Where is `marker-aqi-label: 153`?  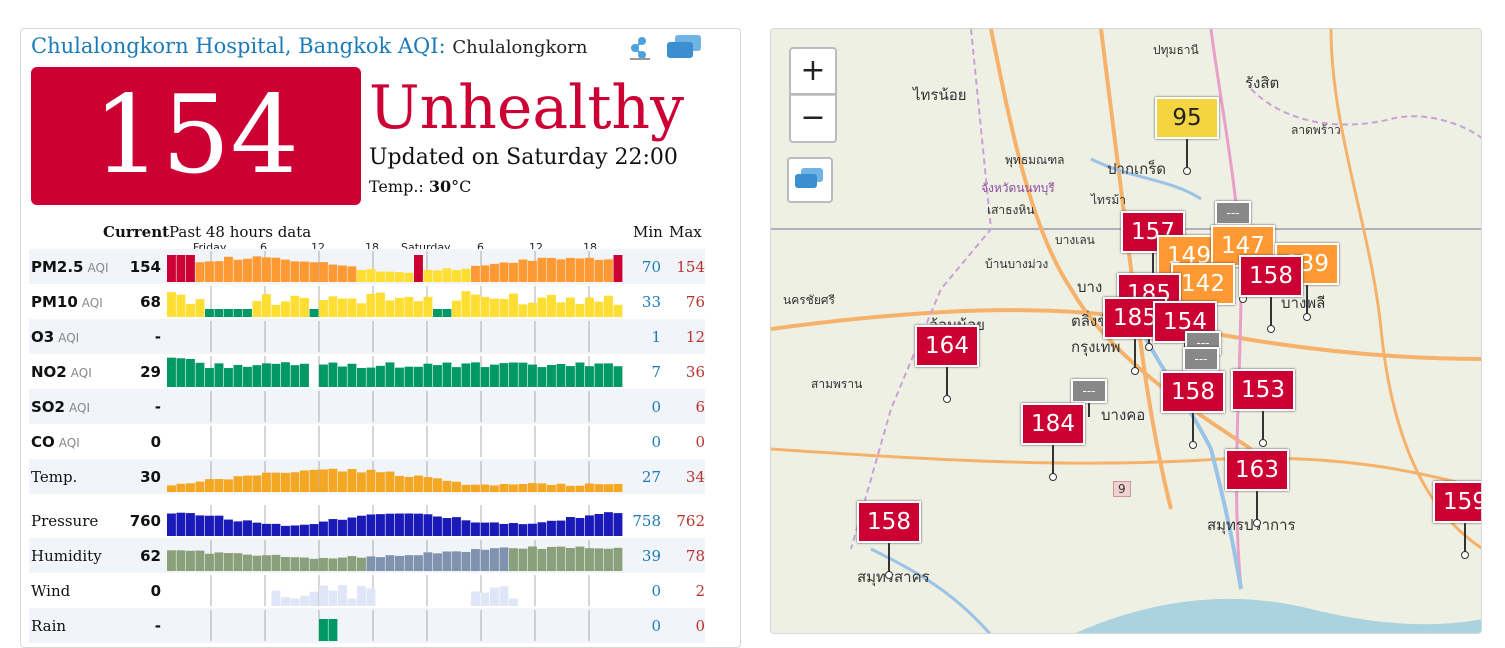
marker-aqi-label: 153 is located at coordinates (1263, 390).